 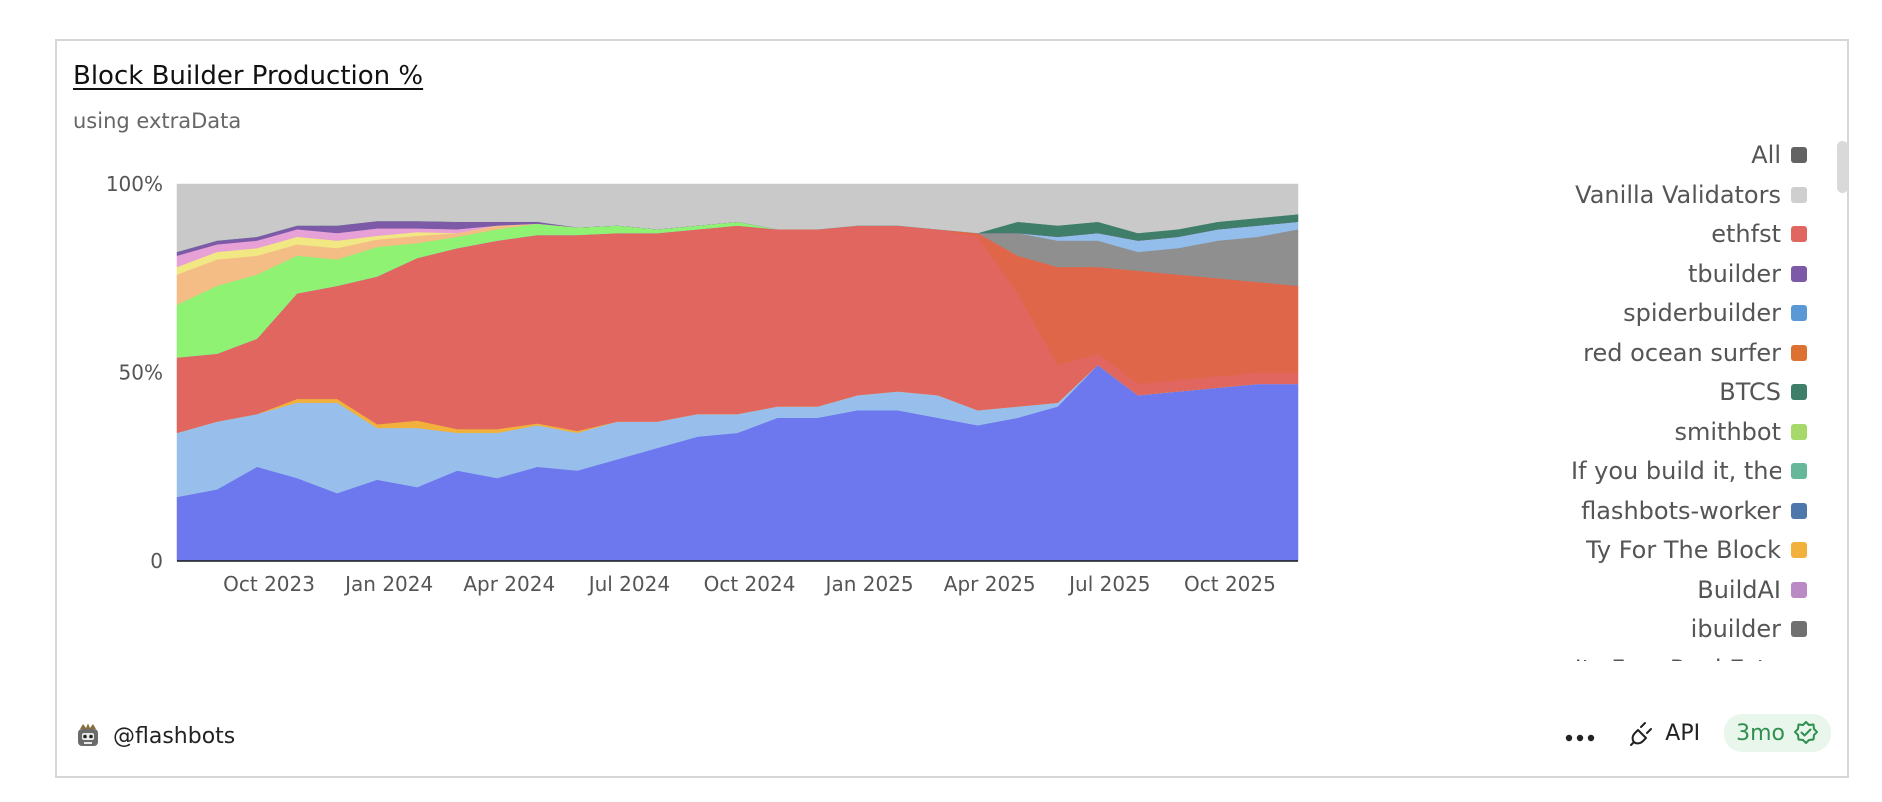 I want to click on refresh-badge: 3mo, so click(x=1777, y=733).